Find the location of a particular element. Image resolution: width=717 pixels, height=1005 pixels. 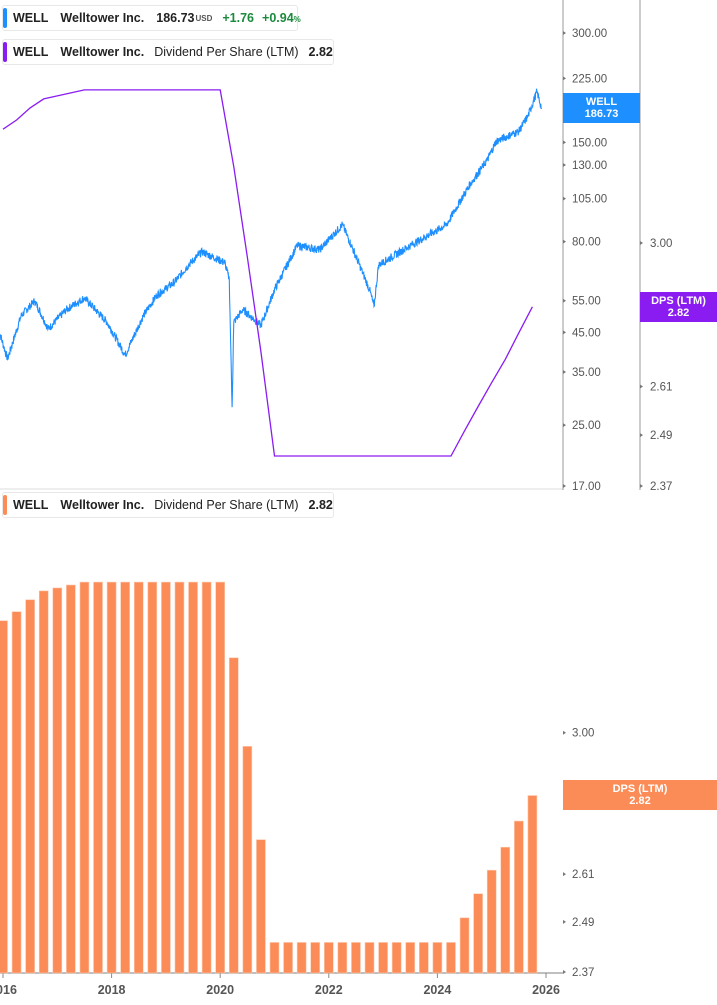

dps-tick-label: 2.61 is located at coordinates (661, 388).